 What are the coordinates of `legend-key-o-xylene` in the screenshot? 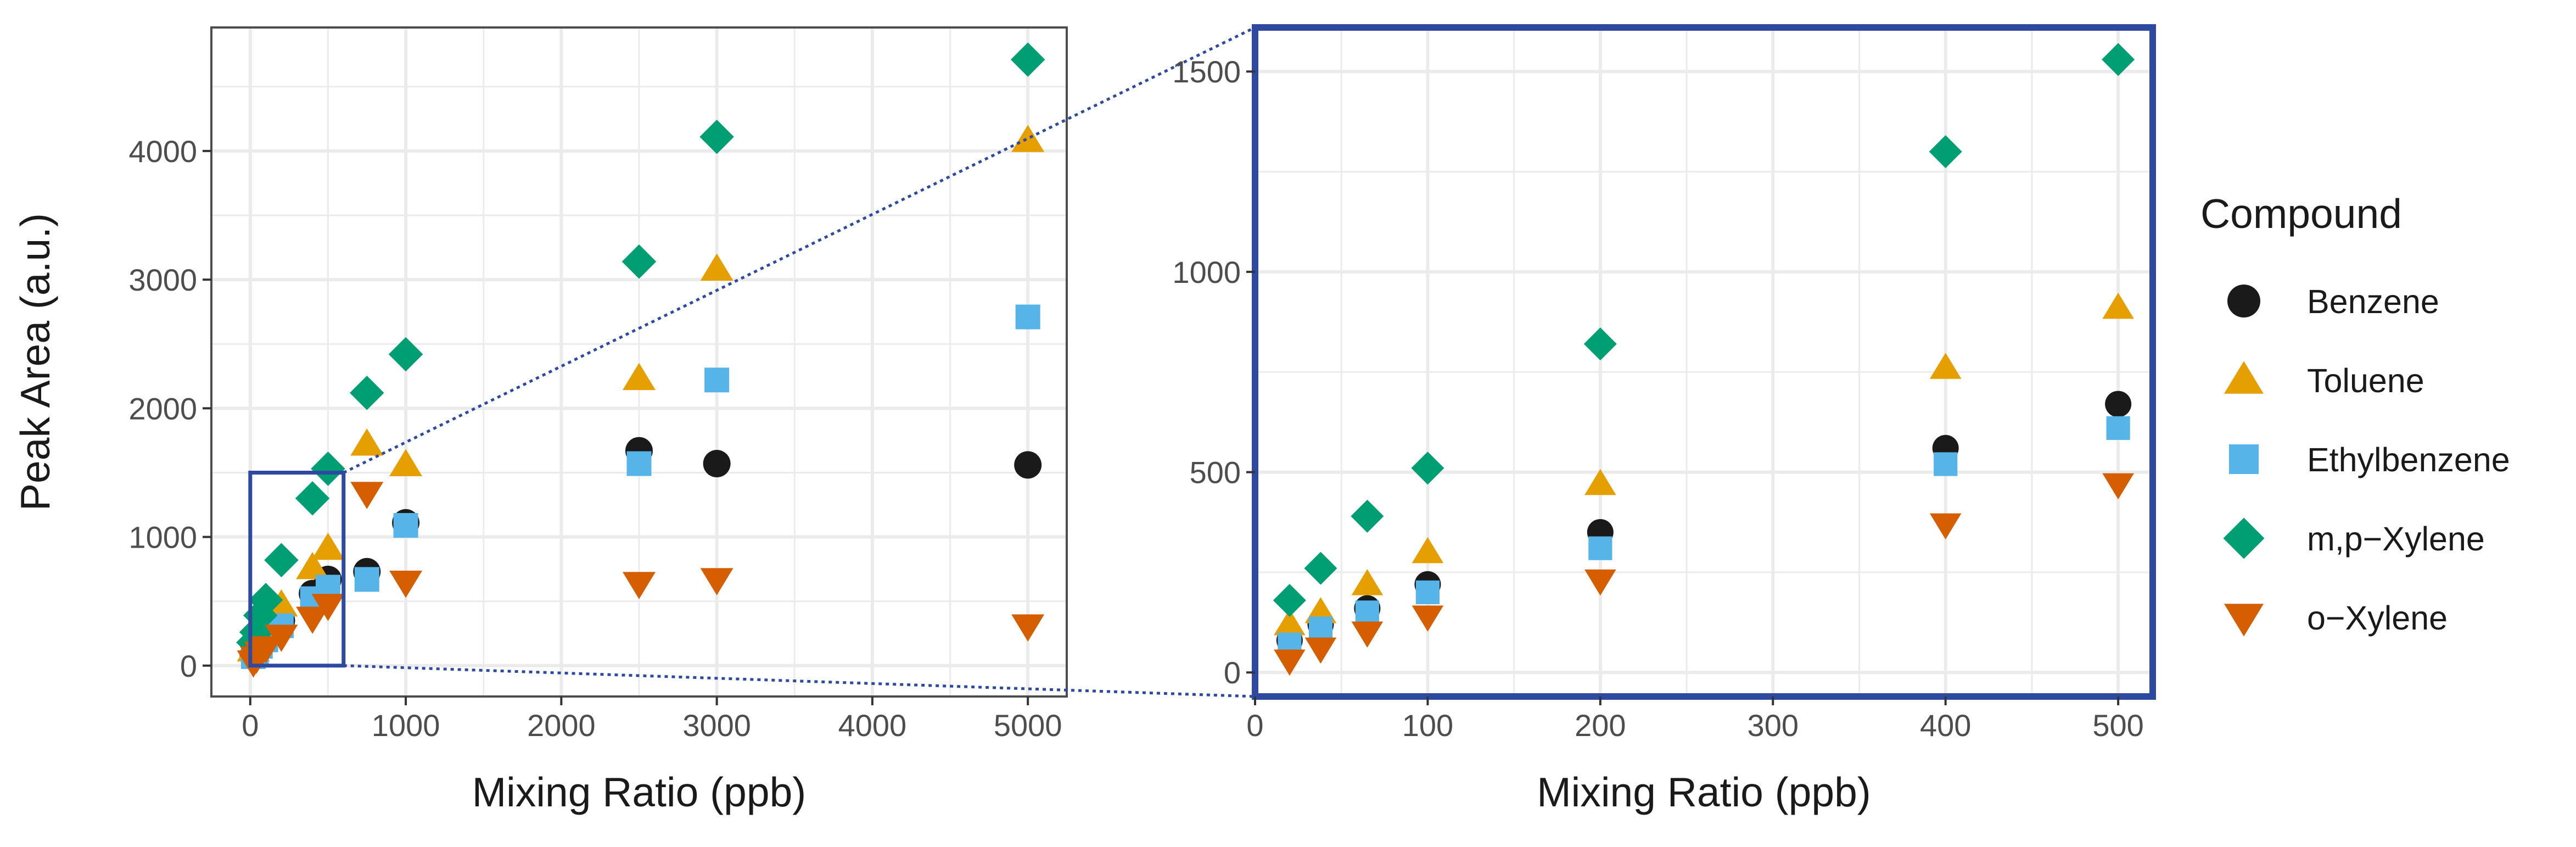 It's located at (2244, 621).